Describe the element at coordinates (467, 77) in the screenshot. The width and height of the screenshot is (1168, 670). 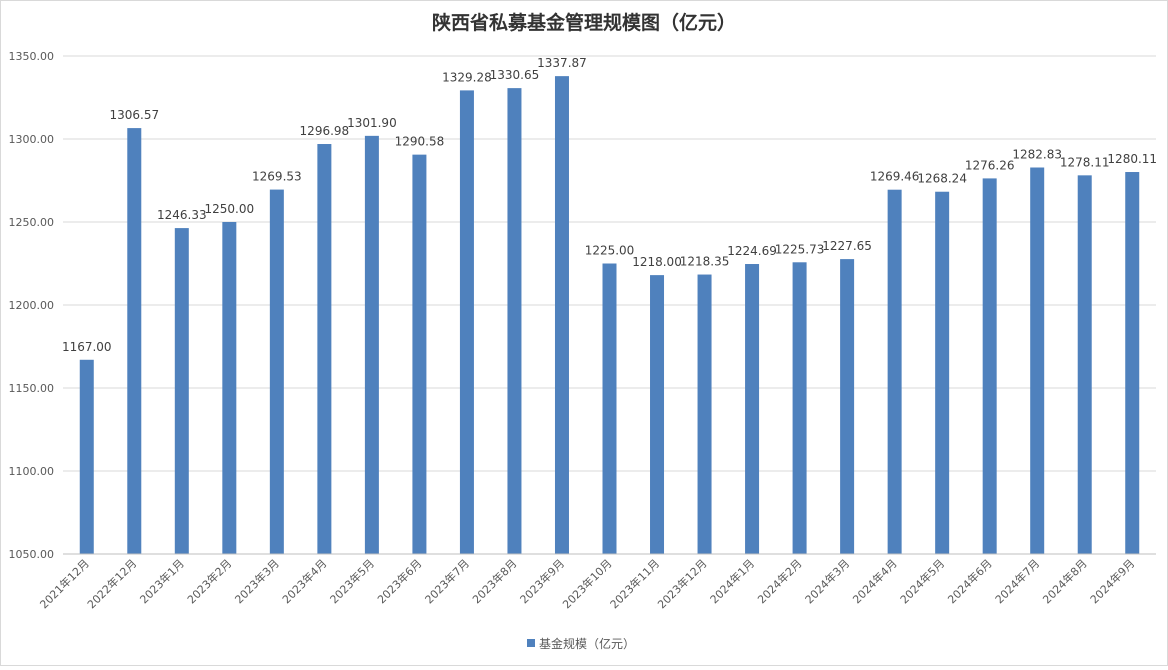
I see `data-label: 1329.28` at that location.